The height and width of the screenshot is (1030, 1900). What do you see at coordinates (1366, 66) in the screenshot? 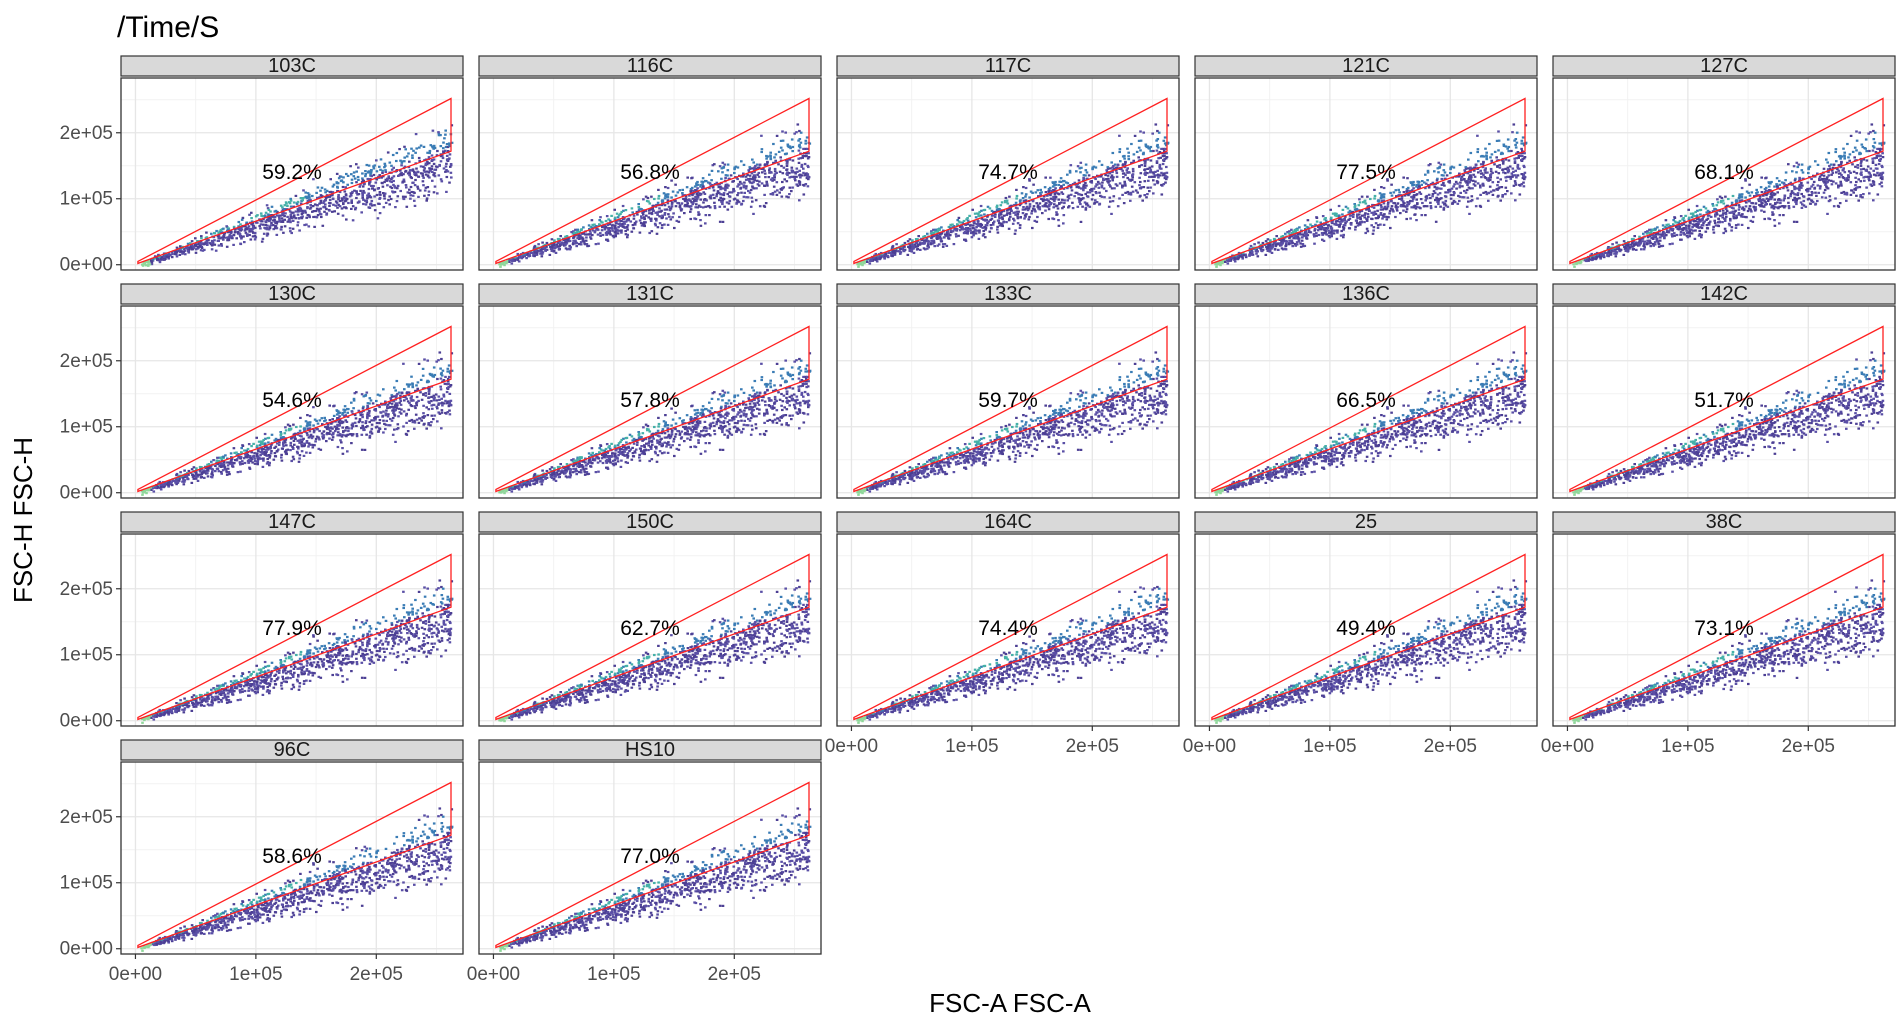
I see `facet-strip-label: 121C` at bounding box center [1366, 66].